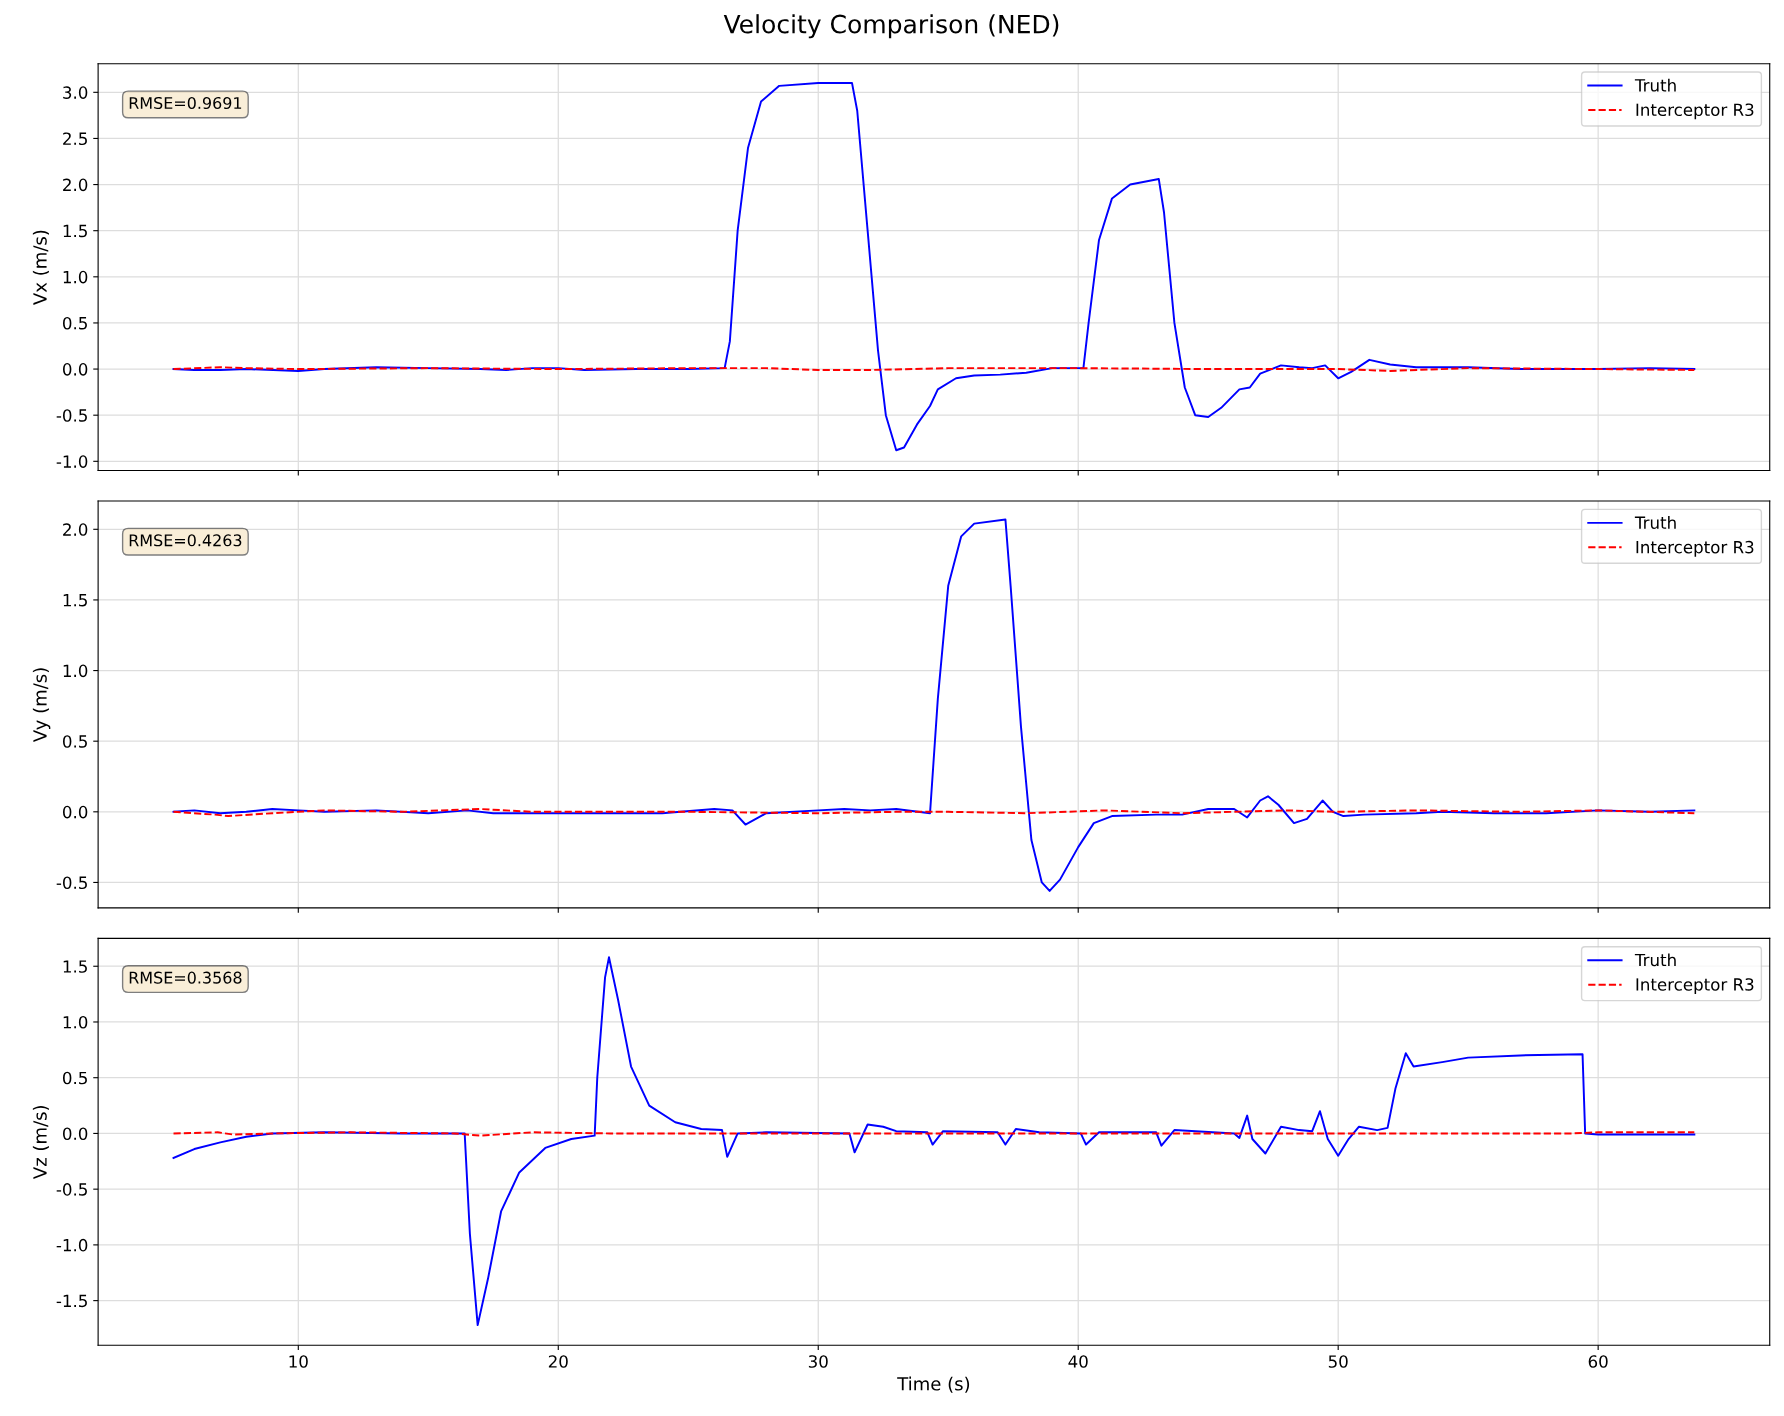 The width and height of the screenshot is (1784, 1416). Describe the element at coordinates (1338, 1361) in the screenshot. I see `x-tick-label: 50` at that location.